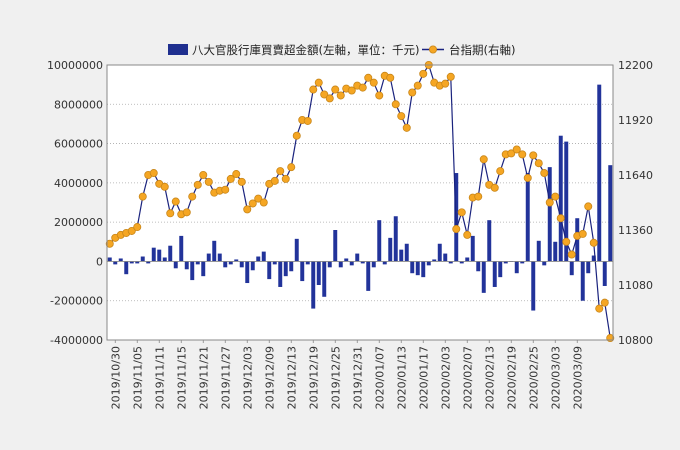 The width and height of the screenshot is (680, 450). I want to click on right-tick-label: 11080, so click(635, 285).